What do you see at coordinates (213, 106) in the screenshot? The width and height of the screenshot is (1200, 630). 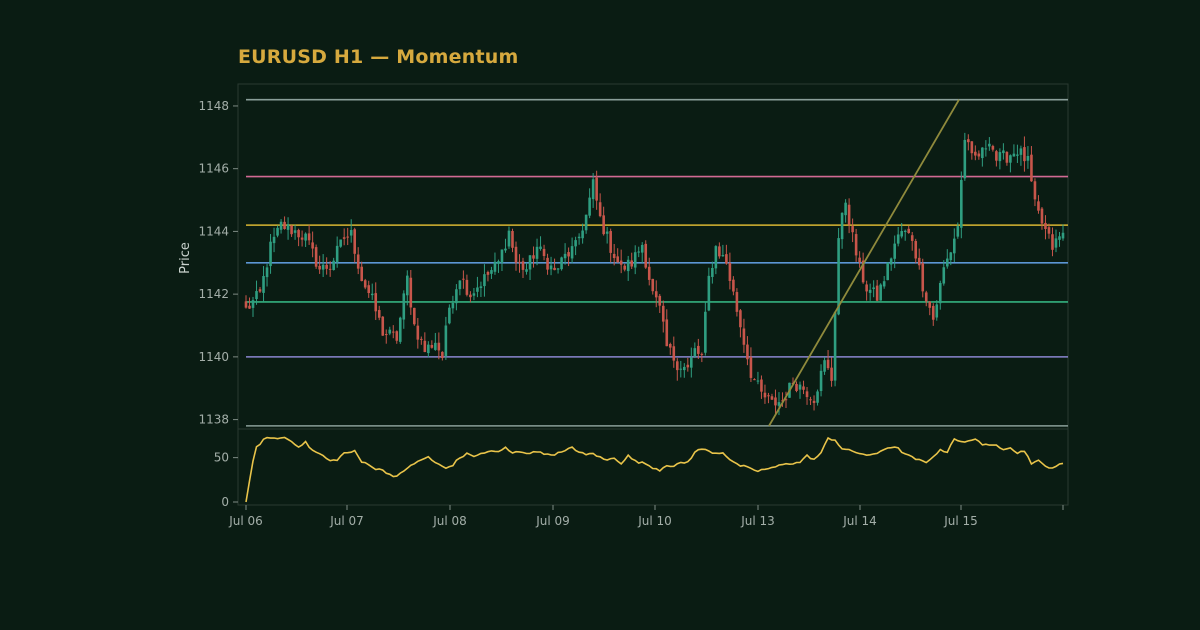 I see `y-tick-label: 1148` at bounding box center [213, 106].